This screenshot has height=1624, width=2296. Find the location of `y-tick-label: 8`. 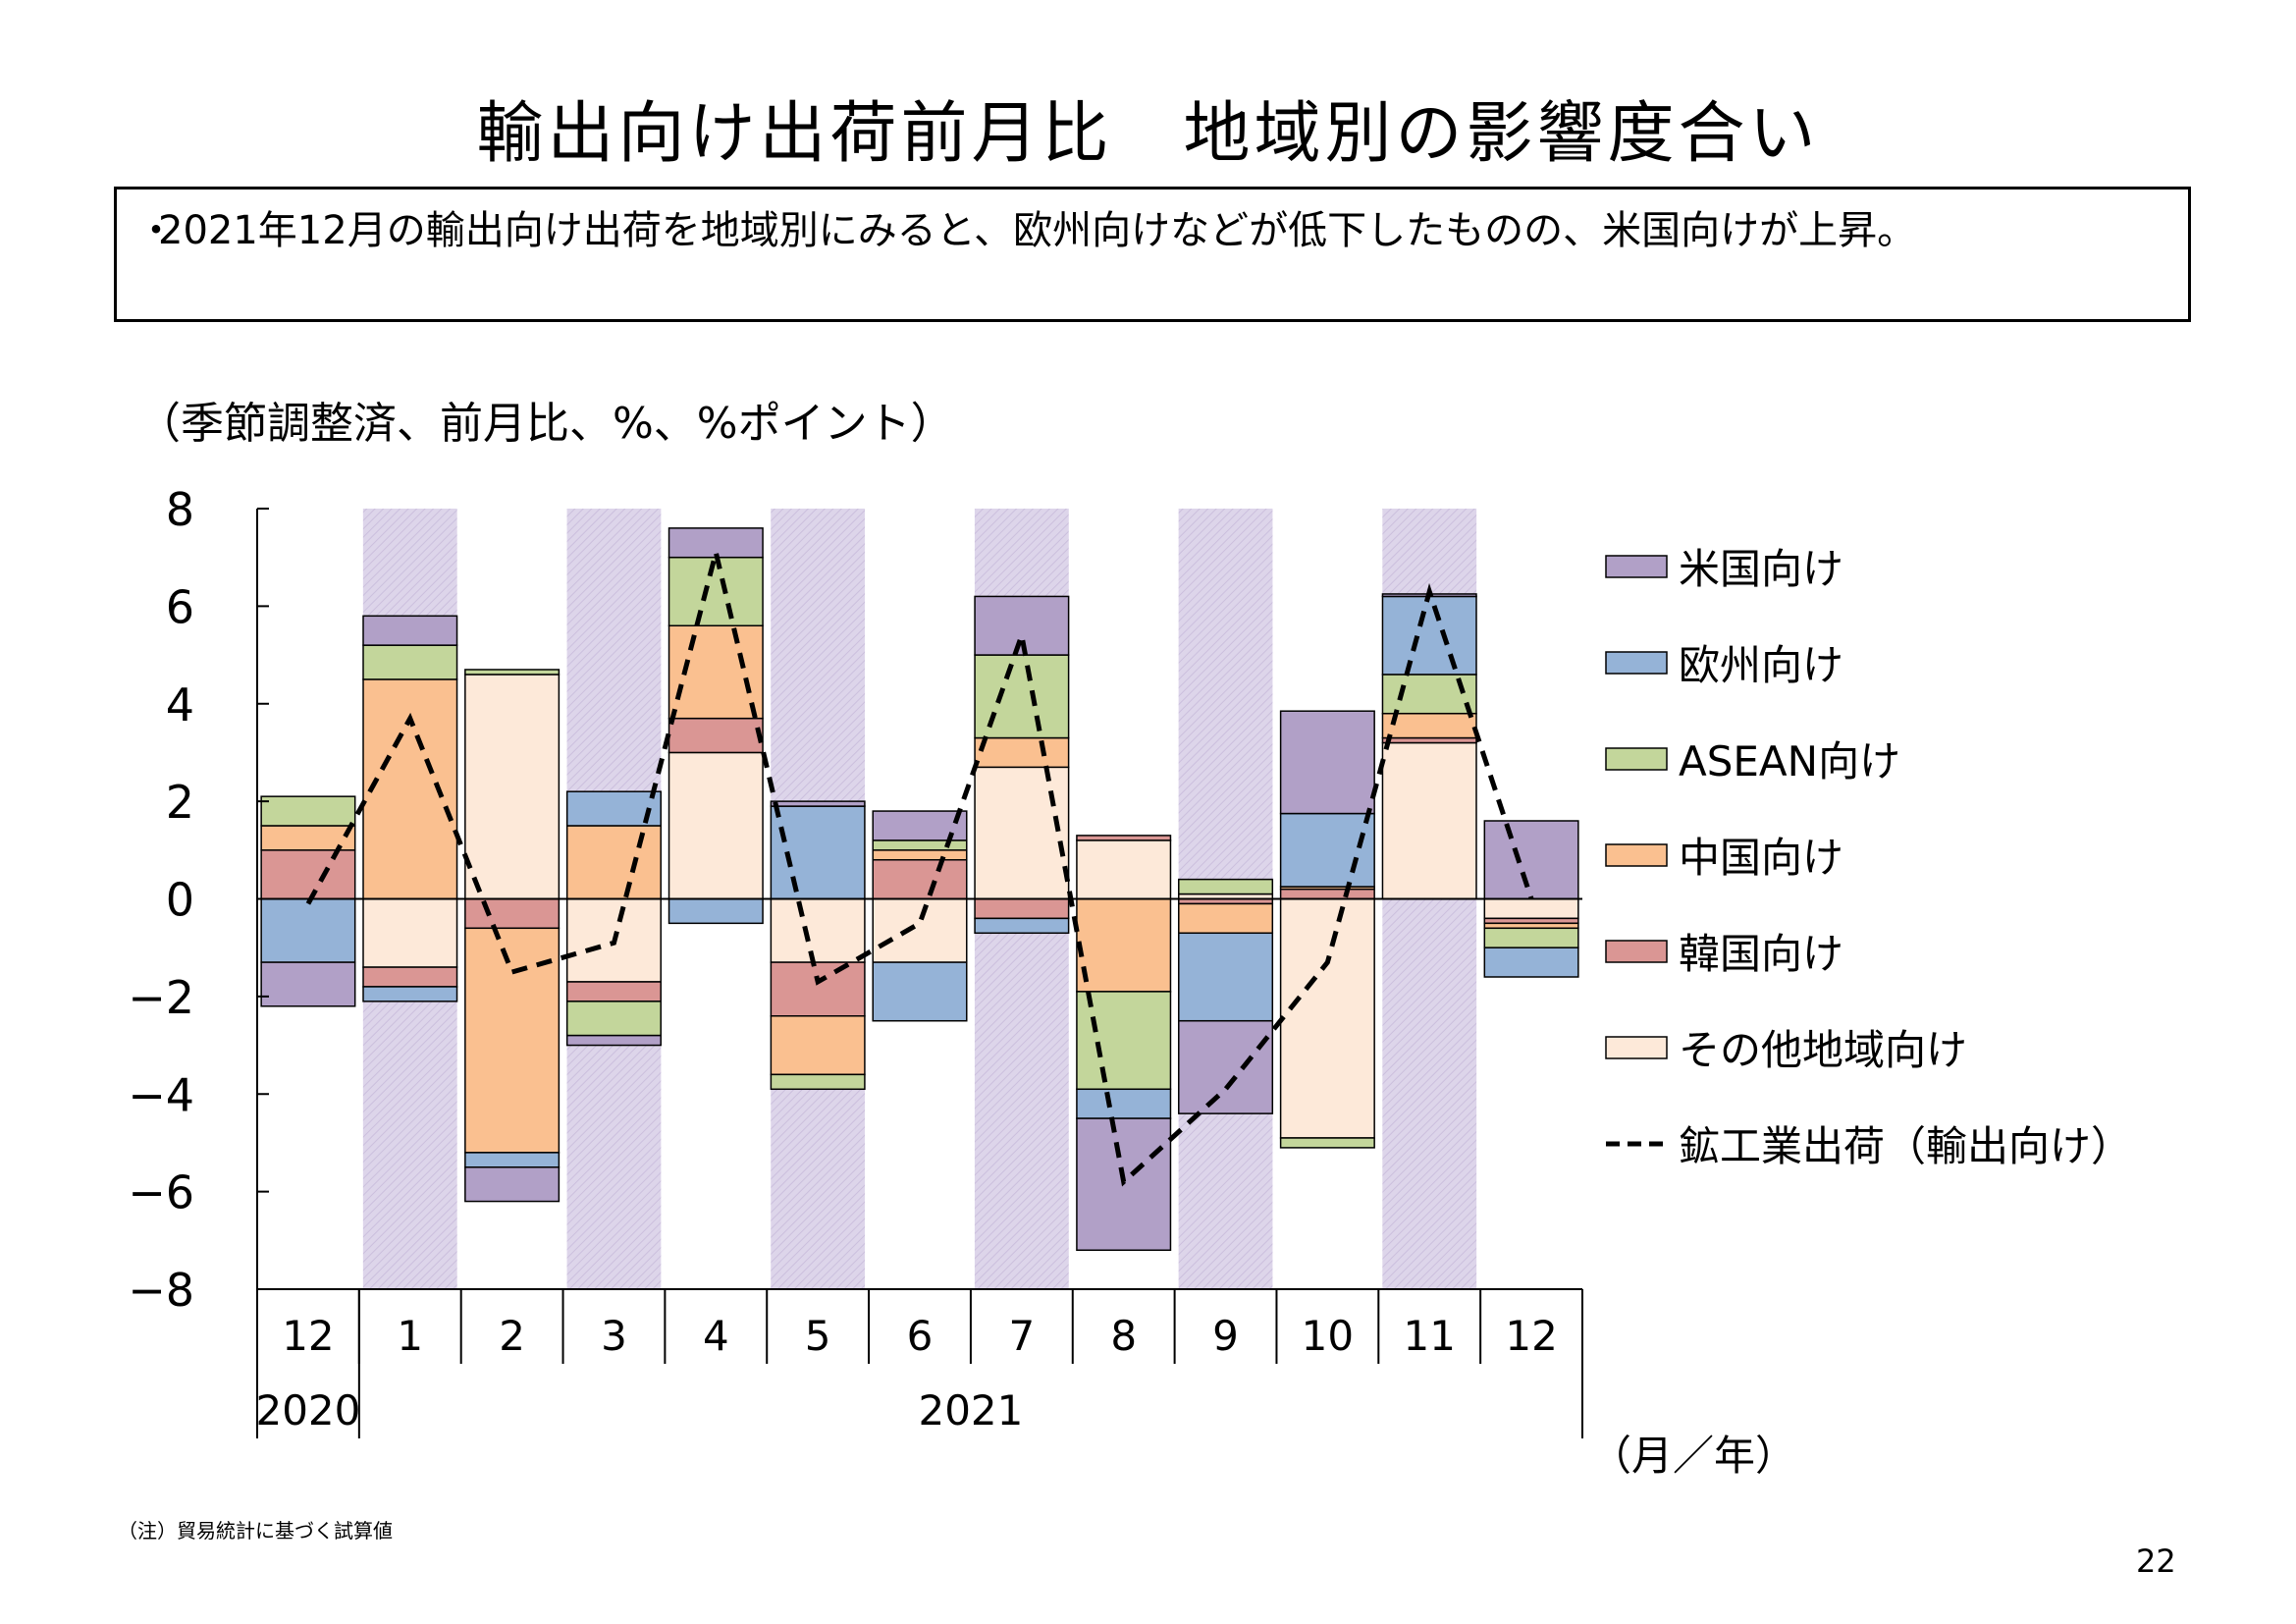

y-tick-label: 8 is located at coordinates (180, 509).